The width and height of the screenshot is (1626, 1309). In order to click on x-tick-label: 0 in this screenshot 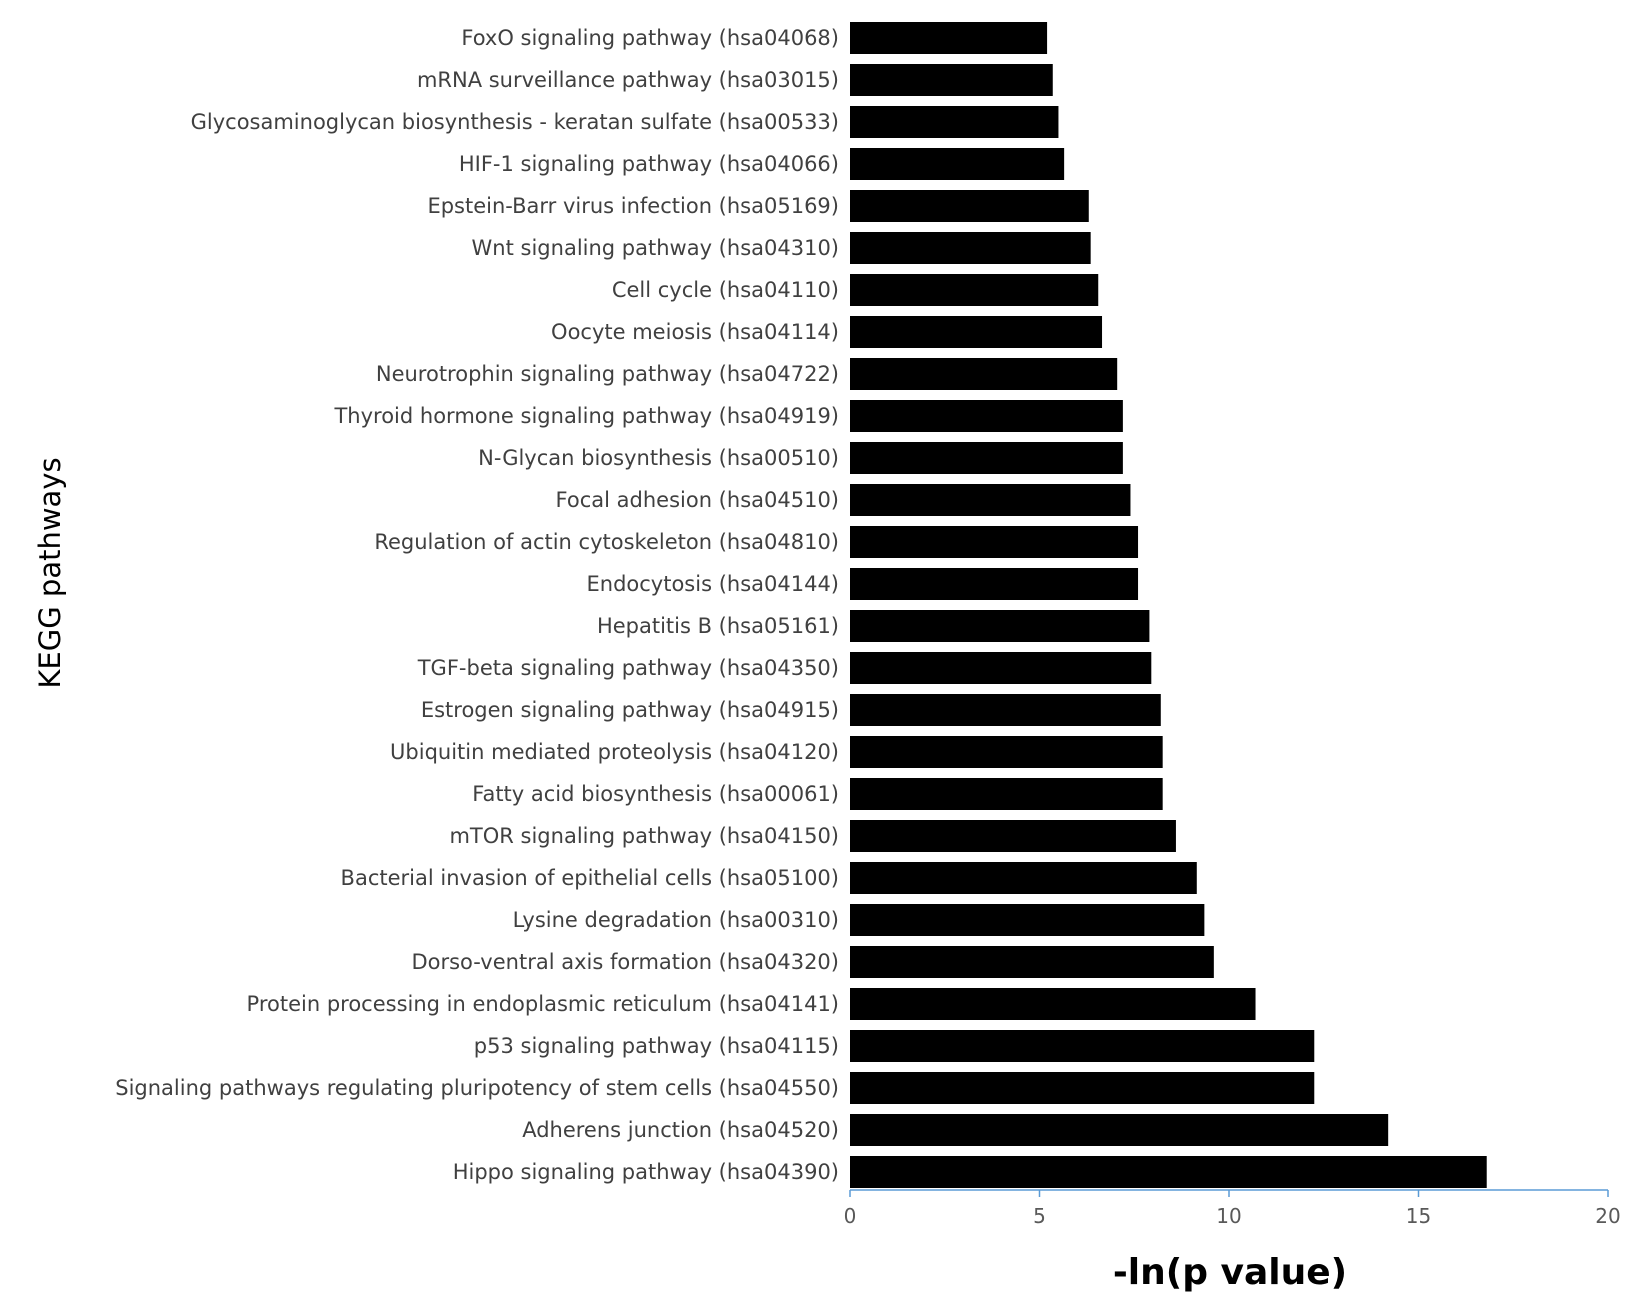, I will do `click(850, 1216)`.